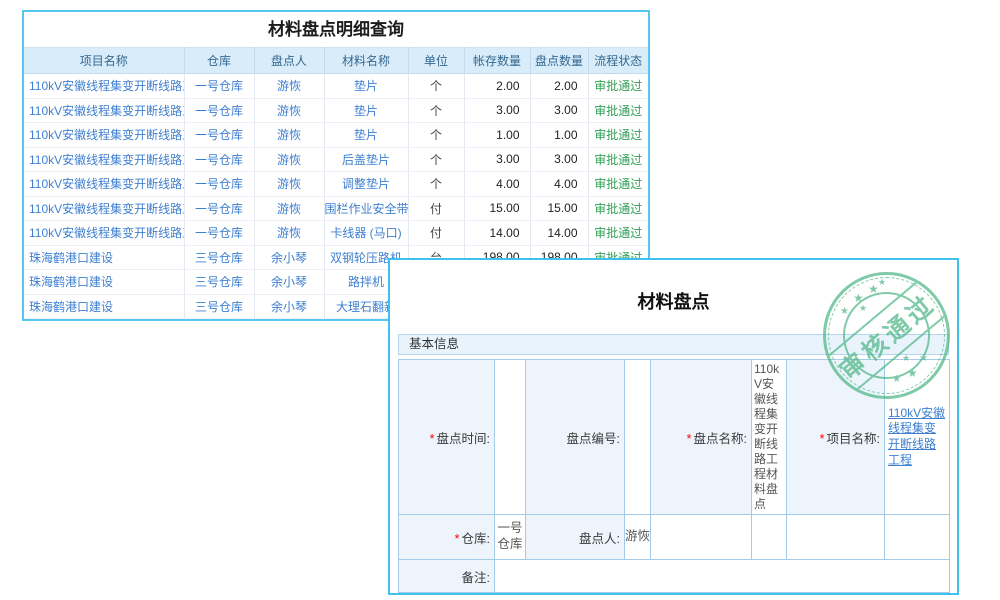  I want to click on remark-value, so click(722, 576).